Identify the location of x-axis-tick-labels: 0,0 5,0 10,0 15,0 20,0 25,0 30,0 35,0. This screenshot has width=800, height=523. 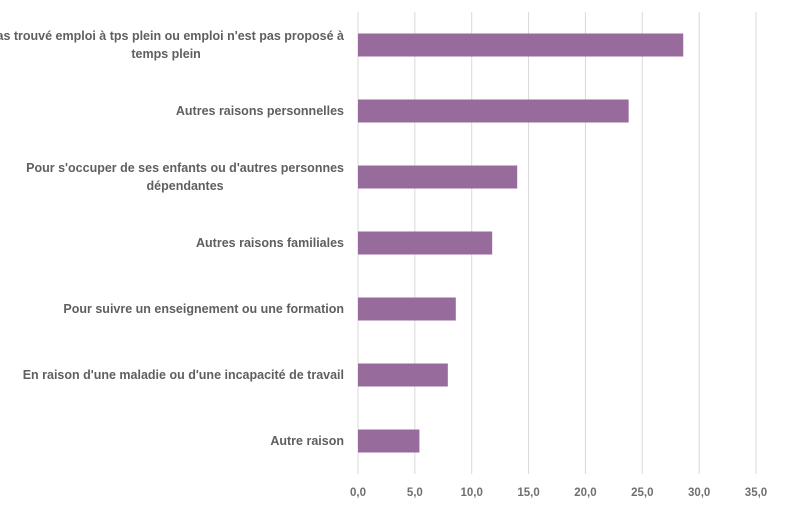
(558, 493).